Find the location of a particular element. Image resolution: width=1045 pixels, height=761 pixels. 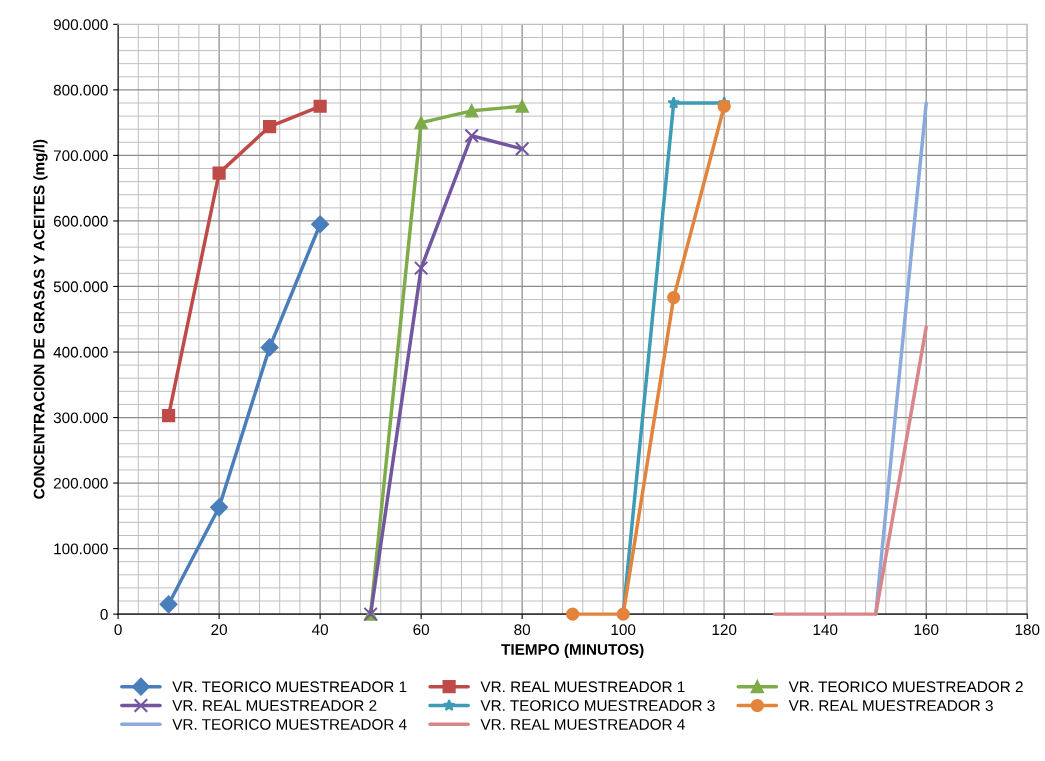

legend-label: VR. REAL MUESTREADOR 1 is located at coordinates (582, 687).